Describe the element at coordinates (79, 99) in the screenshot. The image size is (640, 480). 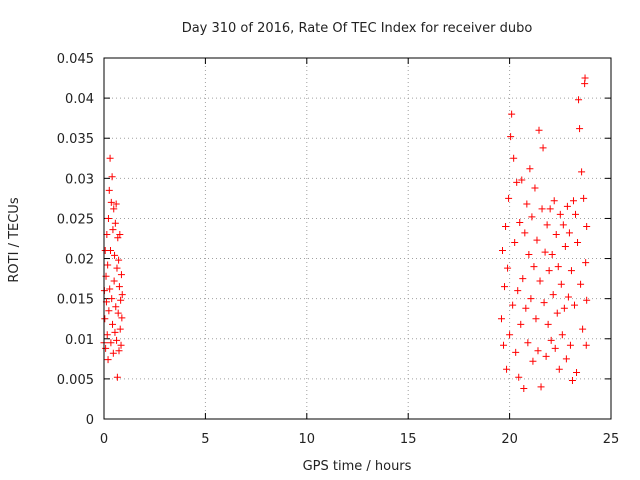
I see `y-tick-label: 0.04` at that location.